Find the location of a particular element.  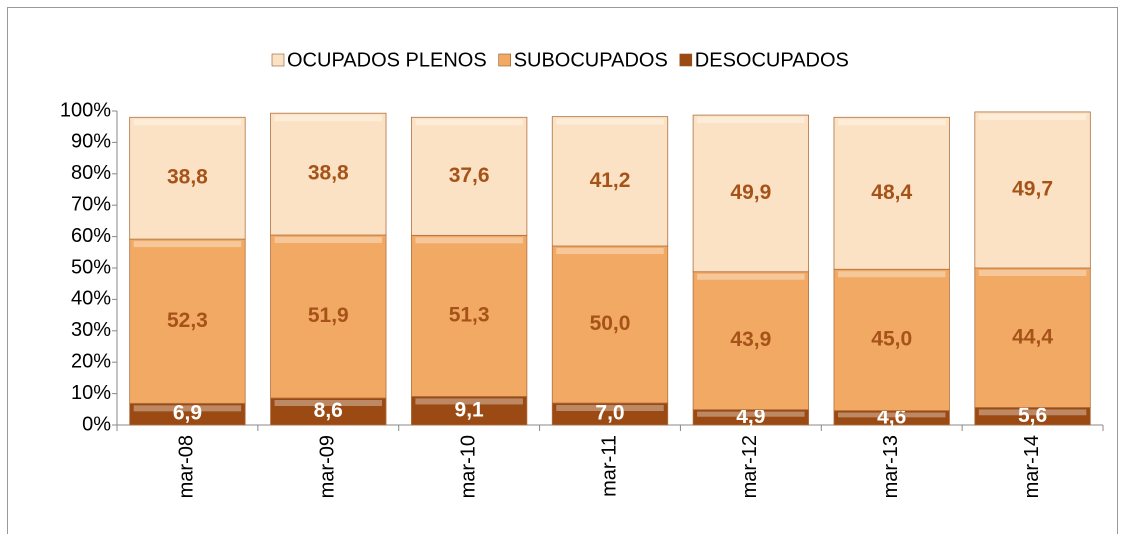

data-label: 51,3 is located at coordinates (469, 314).